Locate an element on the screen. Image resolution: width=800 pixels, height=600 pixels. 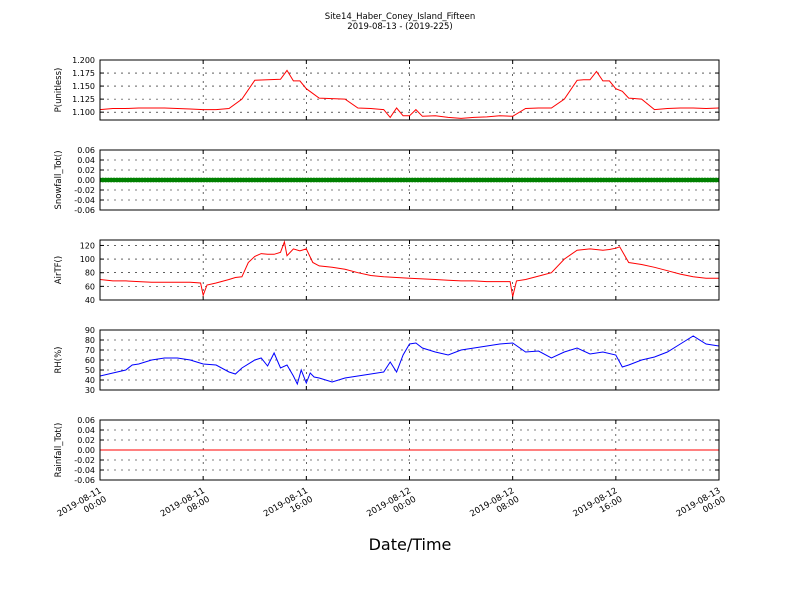
y-tick-label: 1.125 is located at coordinates (83, 99).